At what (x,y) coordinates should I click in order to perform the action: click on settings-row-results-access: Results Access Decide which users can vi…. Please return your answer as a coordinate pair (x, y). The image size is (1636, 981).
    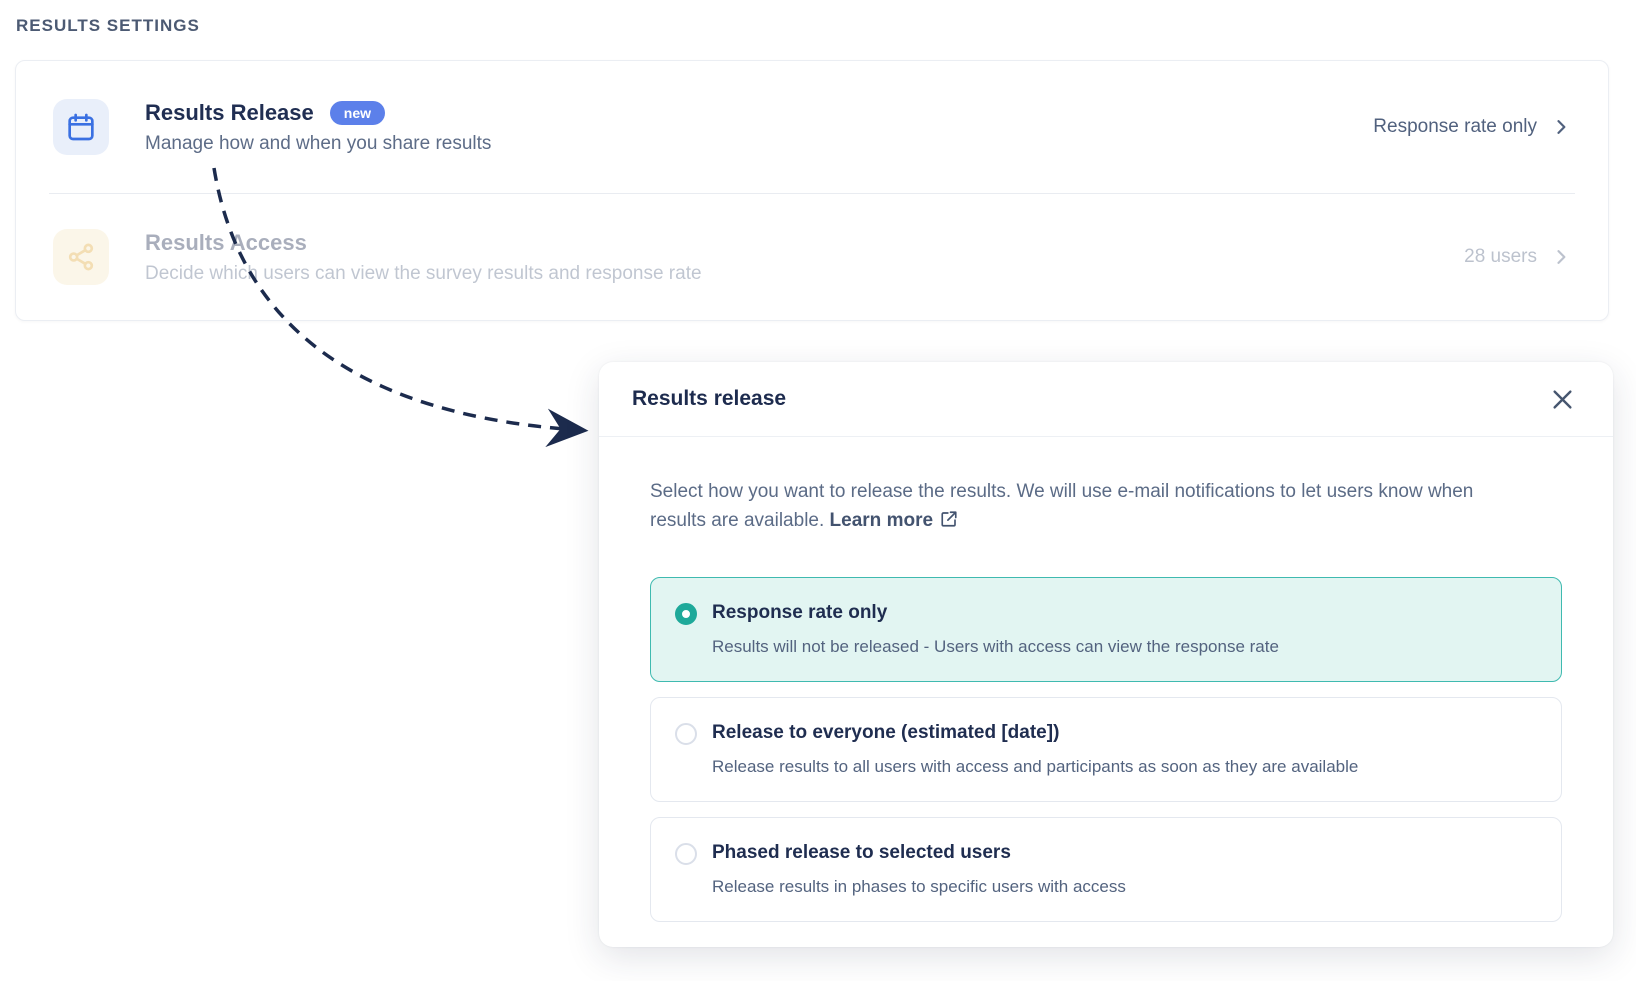
    Looking at the image, I should click on (812, 257).